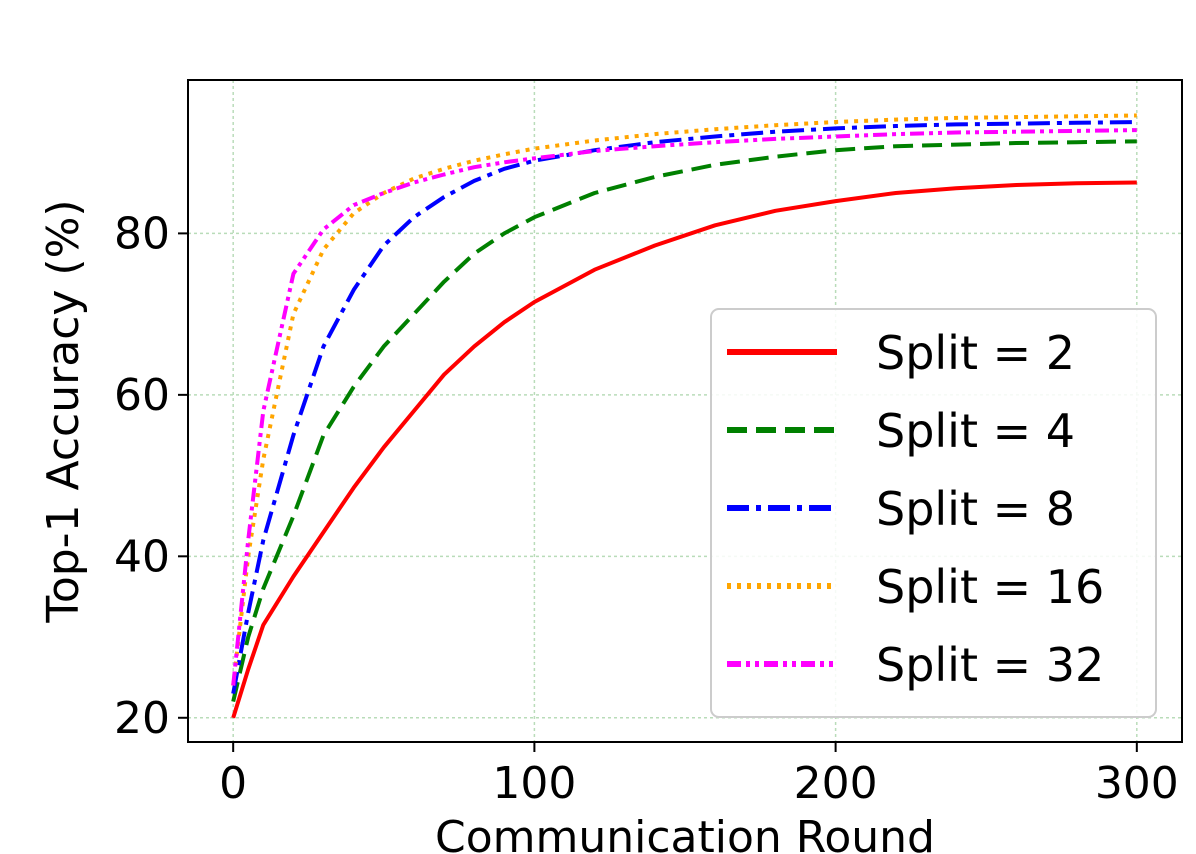 Image resolution: width=1196 pixels, height=854 pixels. Describe the element at coordinates (142, 233) in the screenshot. I see `y-tick-label: 80` at that location.